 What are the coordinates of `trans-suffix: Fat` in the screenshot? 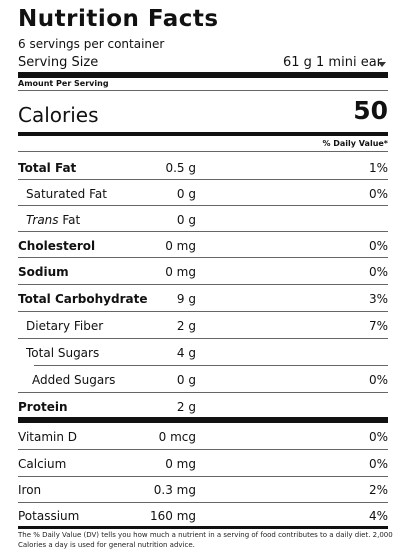 It's located at (69, 220).